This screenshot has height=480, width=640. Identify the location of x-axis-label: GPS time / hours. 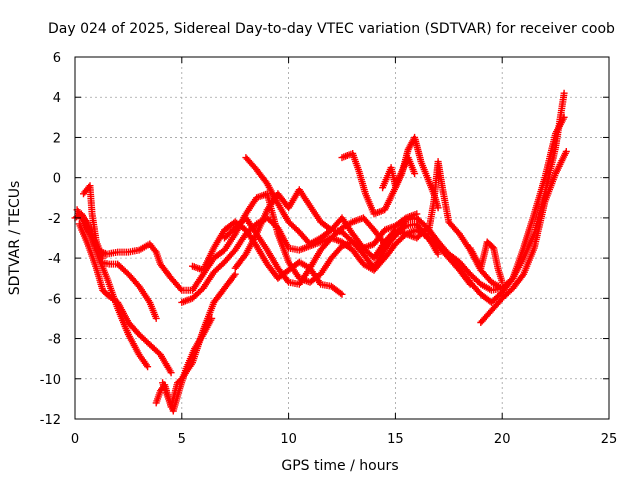
(339, 466).